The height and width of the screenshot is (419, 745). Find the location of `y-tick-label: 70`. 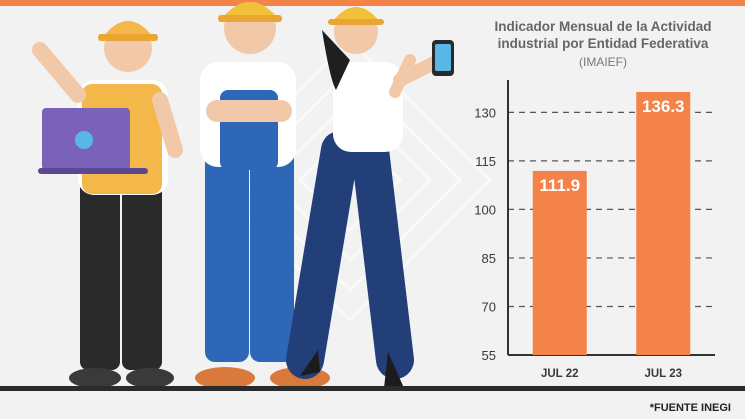

y-tick-label: 70 is located at coordinates (489, 306).